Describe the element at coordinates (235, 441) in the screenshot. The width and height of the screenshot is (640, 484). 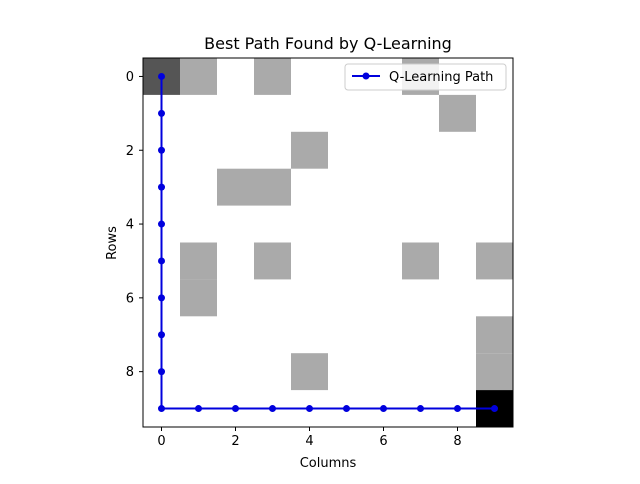
I see `x-tick-label: 2` at that location.